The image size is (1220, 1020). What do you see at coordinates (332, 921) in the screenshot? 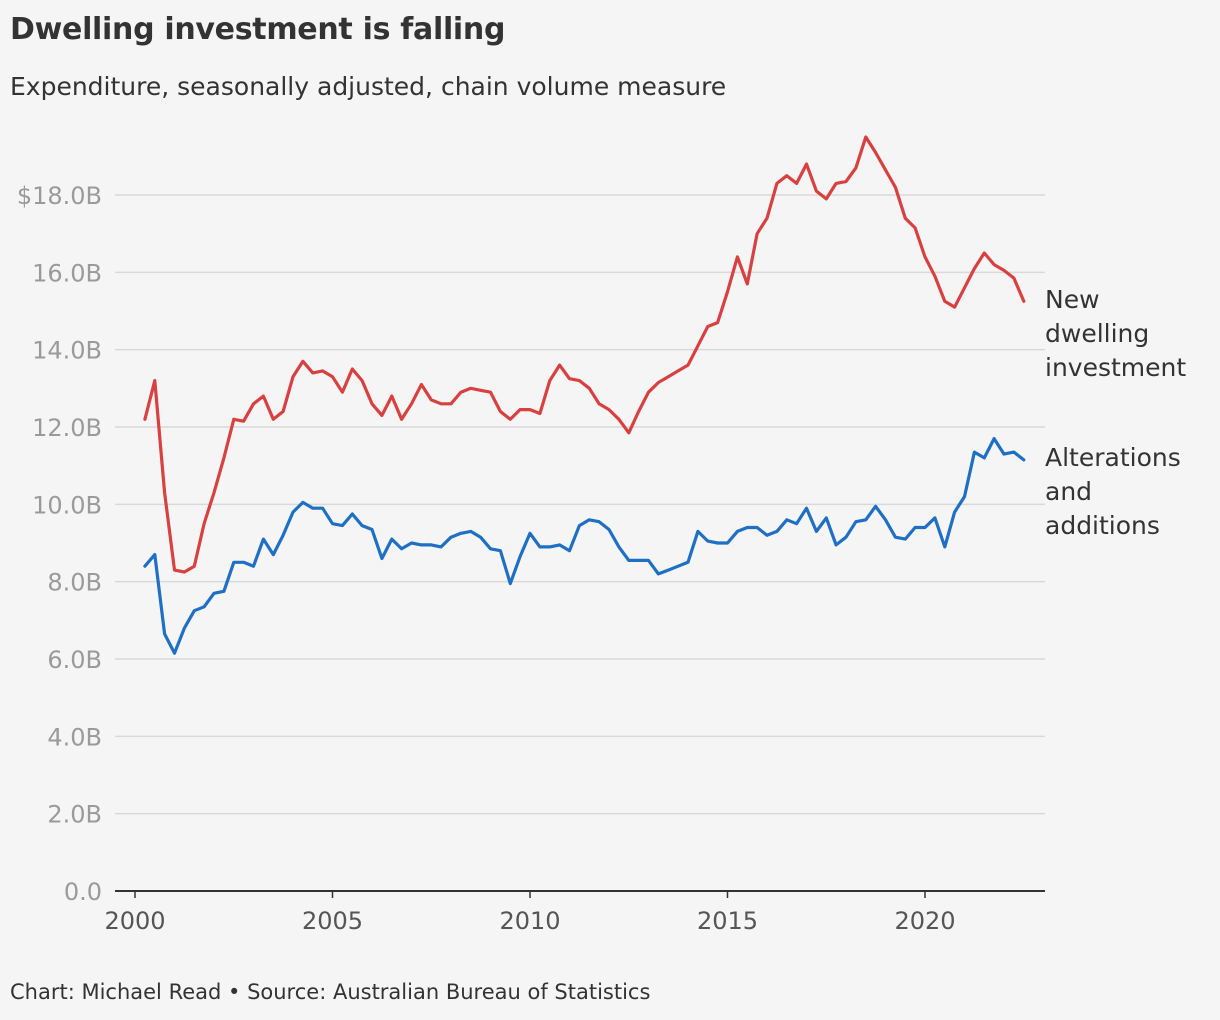
I see `x-tick-label: 2005` at bounding box center [332, 921].